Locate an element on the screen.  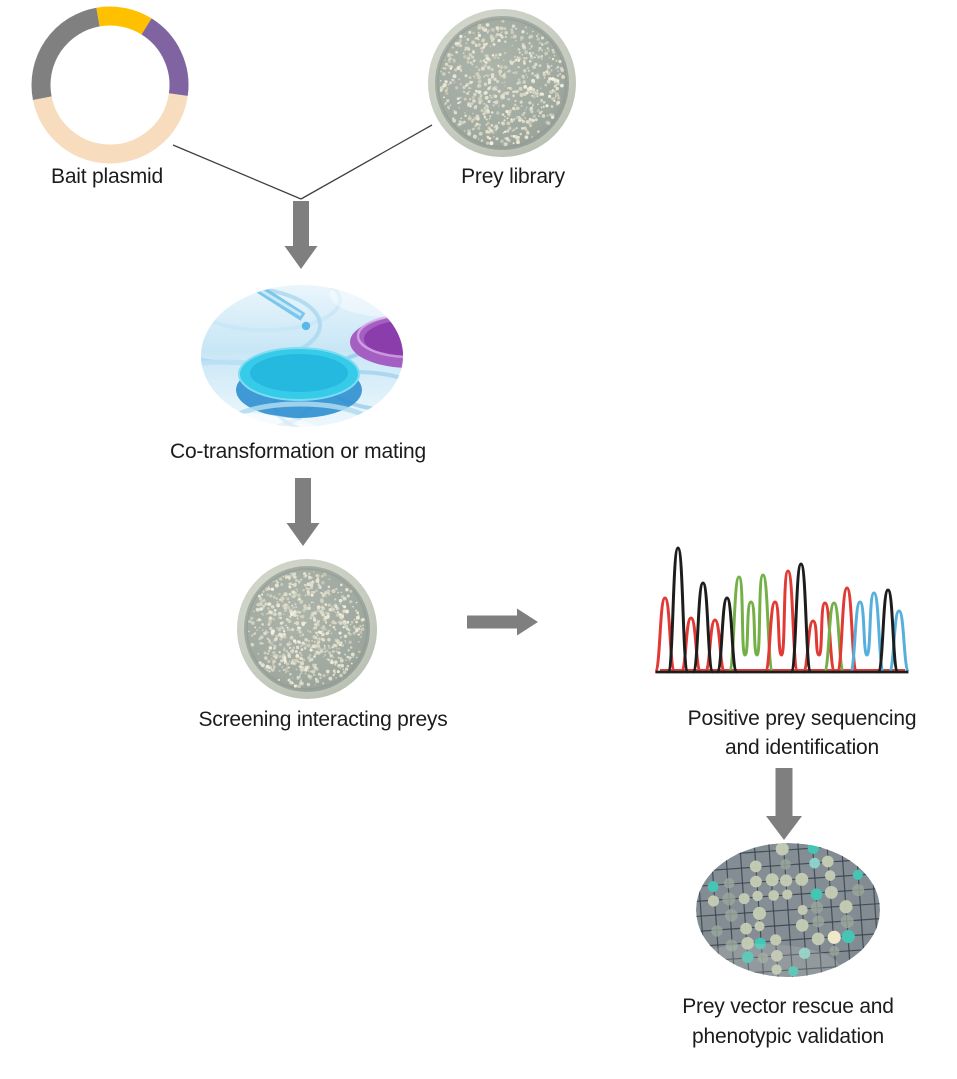
prey-library-label: Prey library is located at coordinates (513, 176).